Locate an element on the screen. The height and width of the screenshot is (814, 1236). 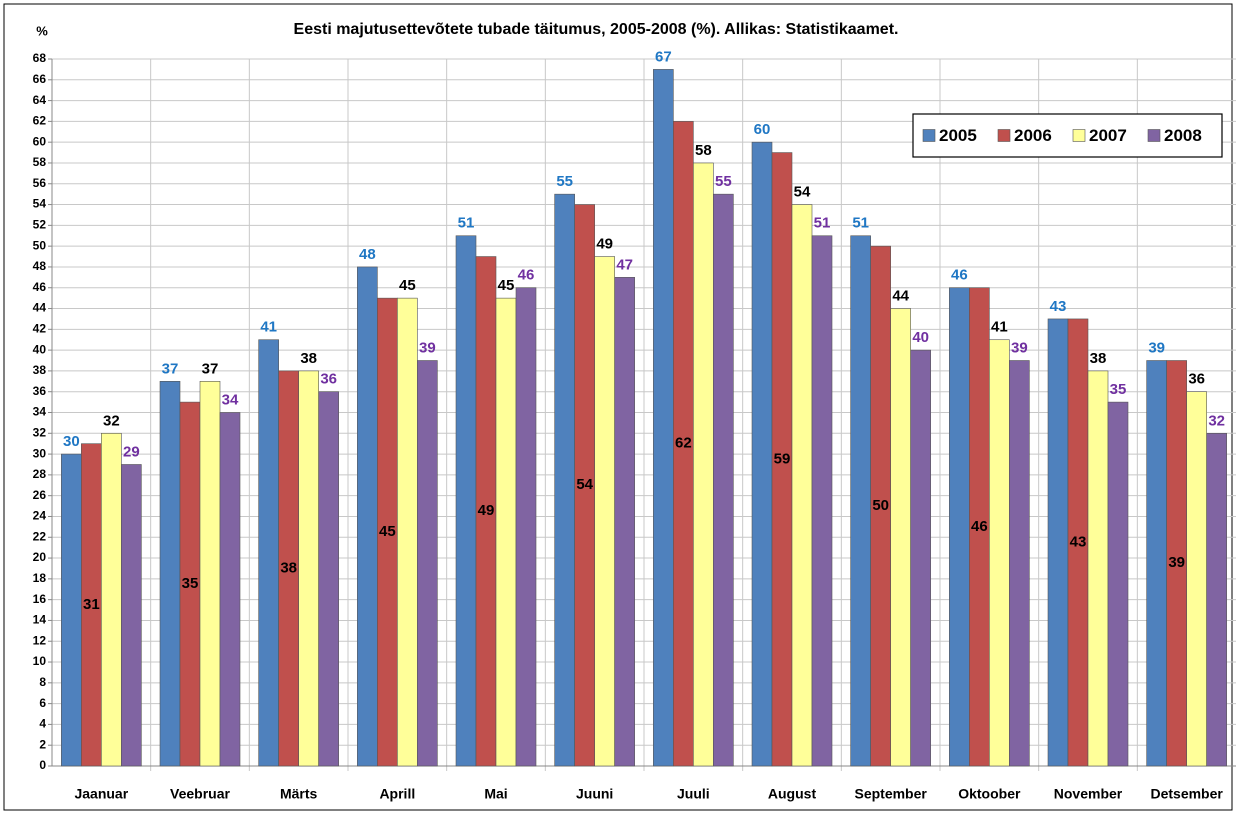
y-tick-label: 8 is located at coordinates (42, 682).